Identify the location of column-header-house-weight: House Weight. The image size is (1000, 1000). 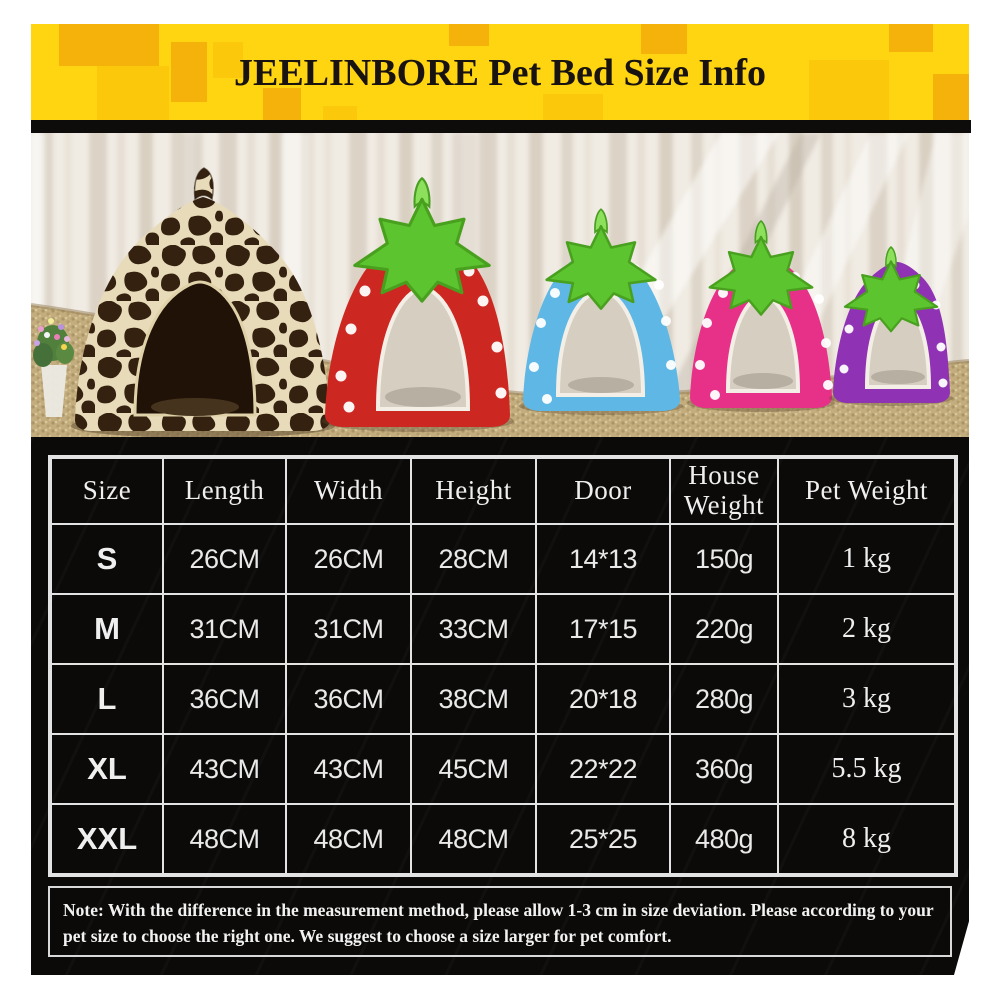
(724, 491).